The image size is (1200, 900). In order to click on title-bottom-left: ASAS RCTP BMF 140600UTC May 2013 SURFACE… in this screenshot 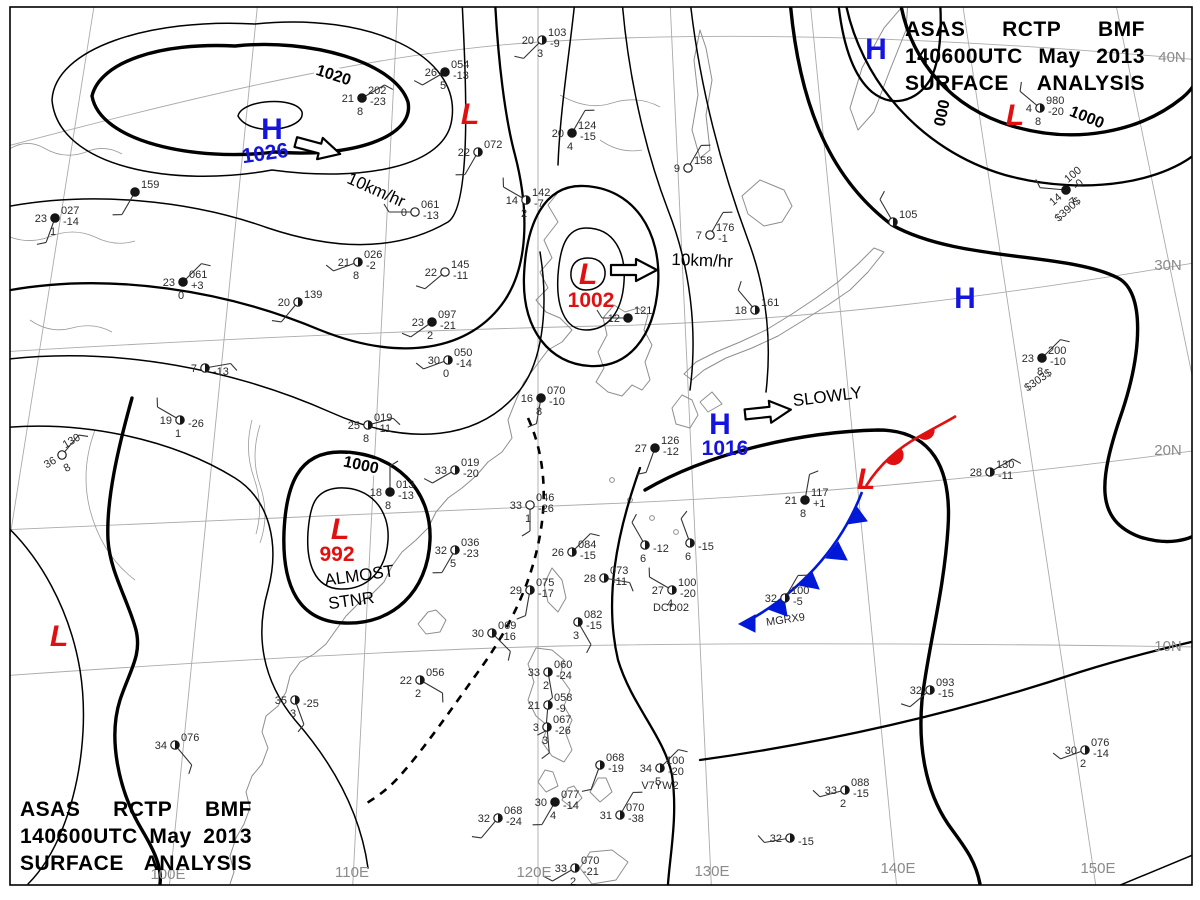, I will do `click(136, 836)`.